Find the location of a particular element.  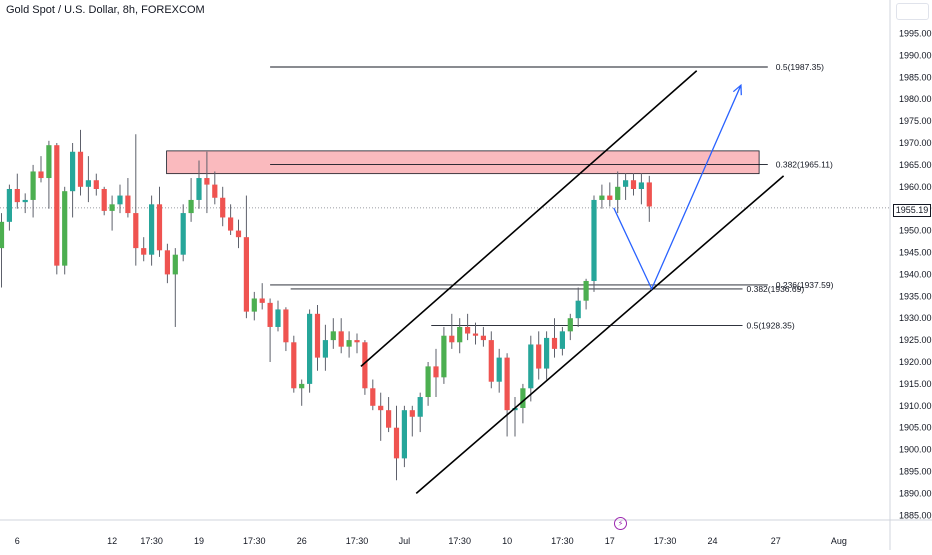

y-tick-label: 1975.00 is located at coordinates (915, 121).